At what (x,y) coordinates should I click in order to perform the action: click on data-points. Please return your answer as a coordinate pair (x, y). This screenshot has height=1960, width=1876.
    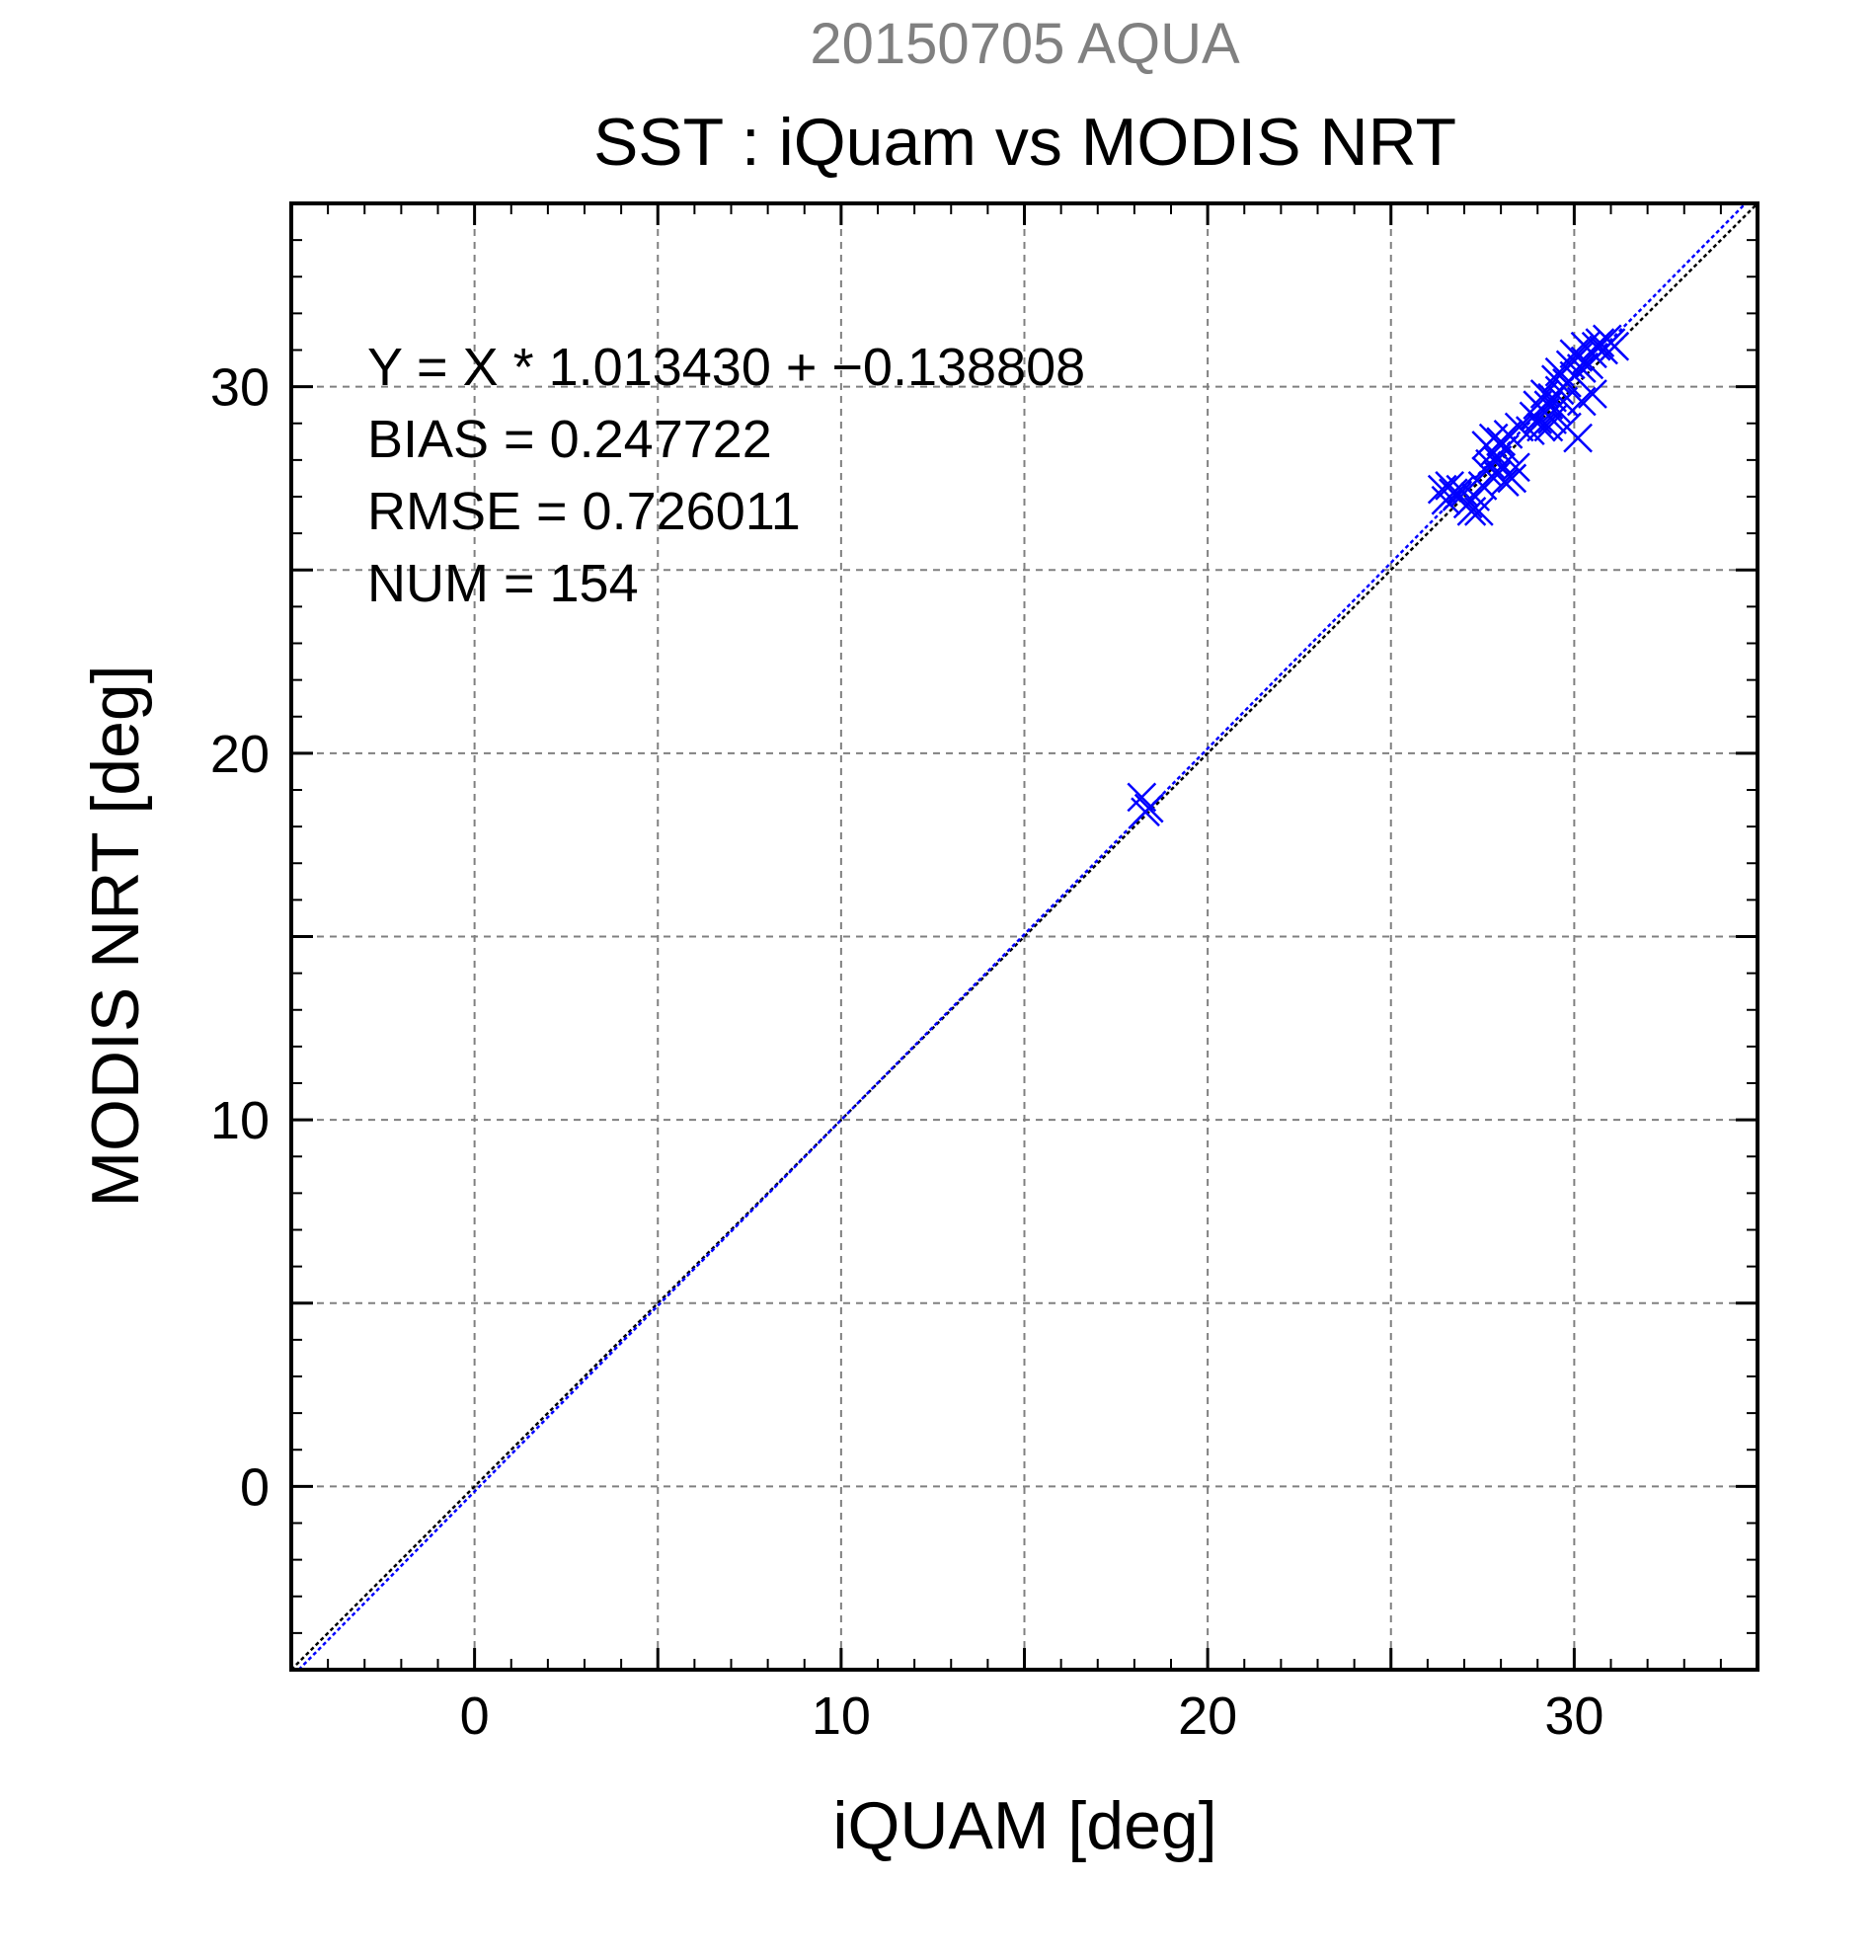
    Looking at the image, I should click on (1379, 575).